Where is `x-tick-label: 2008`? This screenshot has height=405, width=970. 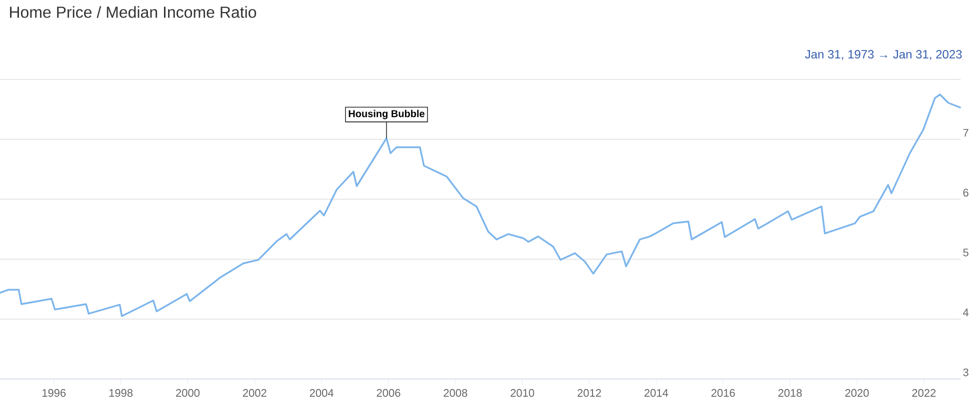
x-tick-label: 2008 is located at coordinates (456, 393).